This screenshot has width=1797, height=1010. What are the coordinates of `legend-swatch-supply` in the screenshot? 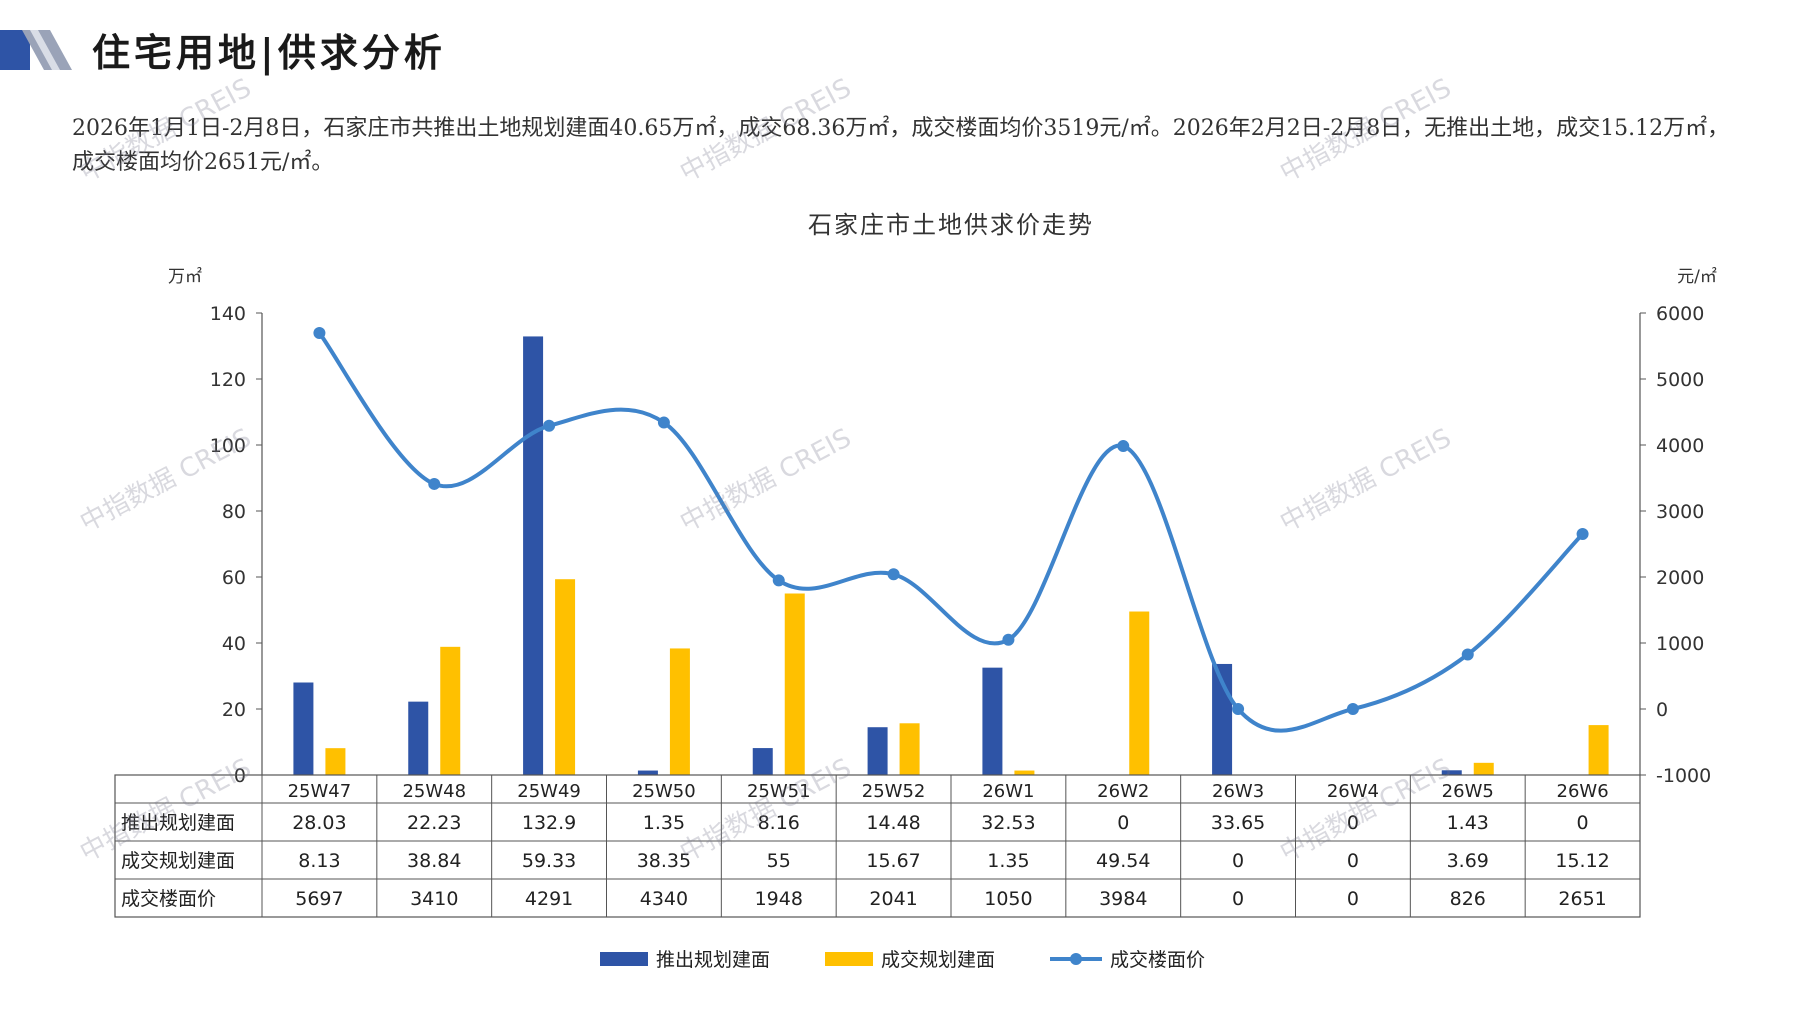 It's located at (624, 959).